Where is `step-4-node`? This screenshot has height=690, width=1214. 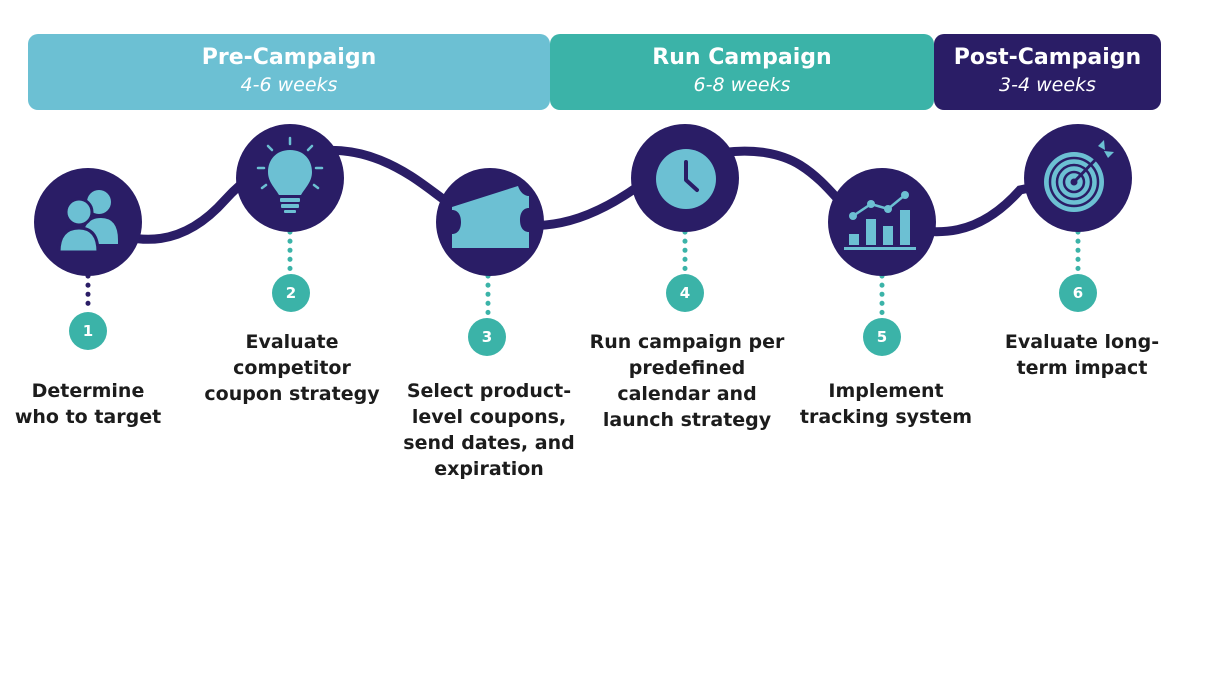
step-4-node is located at coordinates (685, 178).